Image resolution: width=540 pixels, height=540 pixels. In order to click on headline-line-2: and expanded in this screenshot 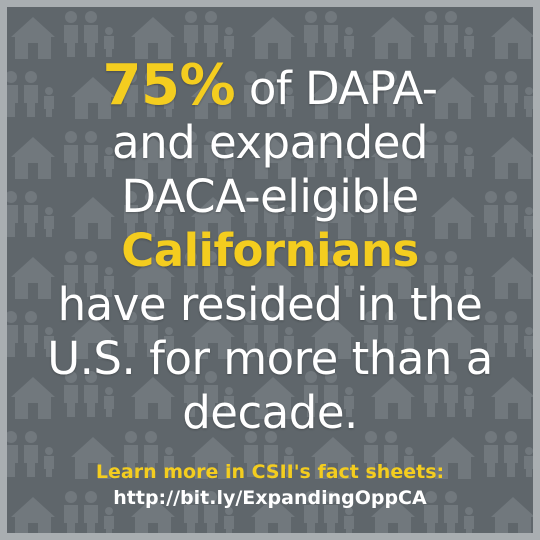, I will do `click(270, 142)`.